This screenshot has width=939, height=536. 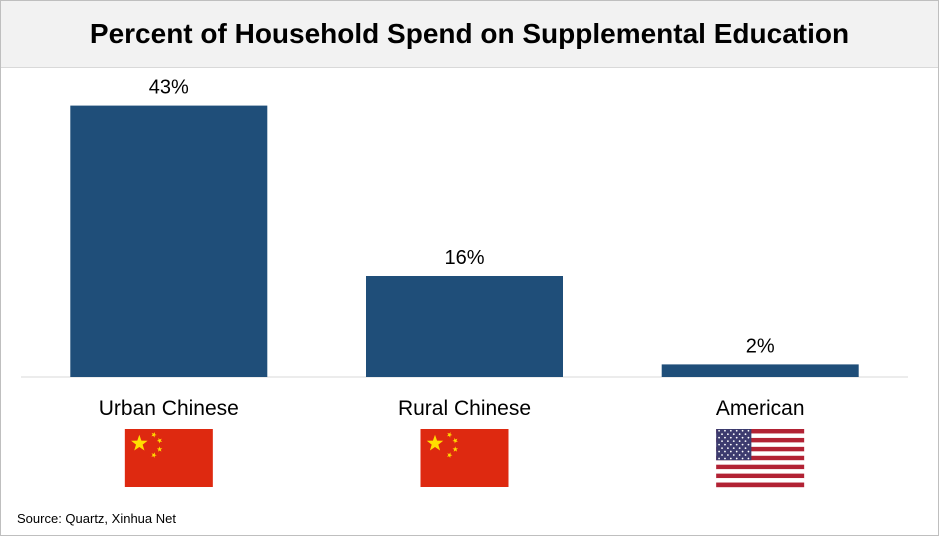 I want to click on category-label: Rural Chinese, so click(x=464, y=408).